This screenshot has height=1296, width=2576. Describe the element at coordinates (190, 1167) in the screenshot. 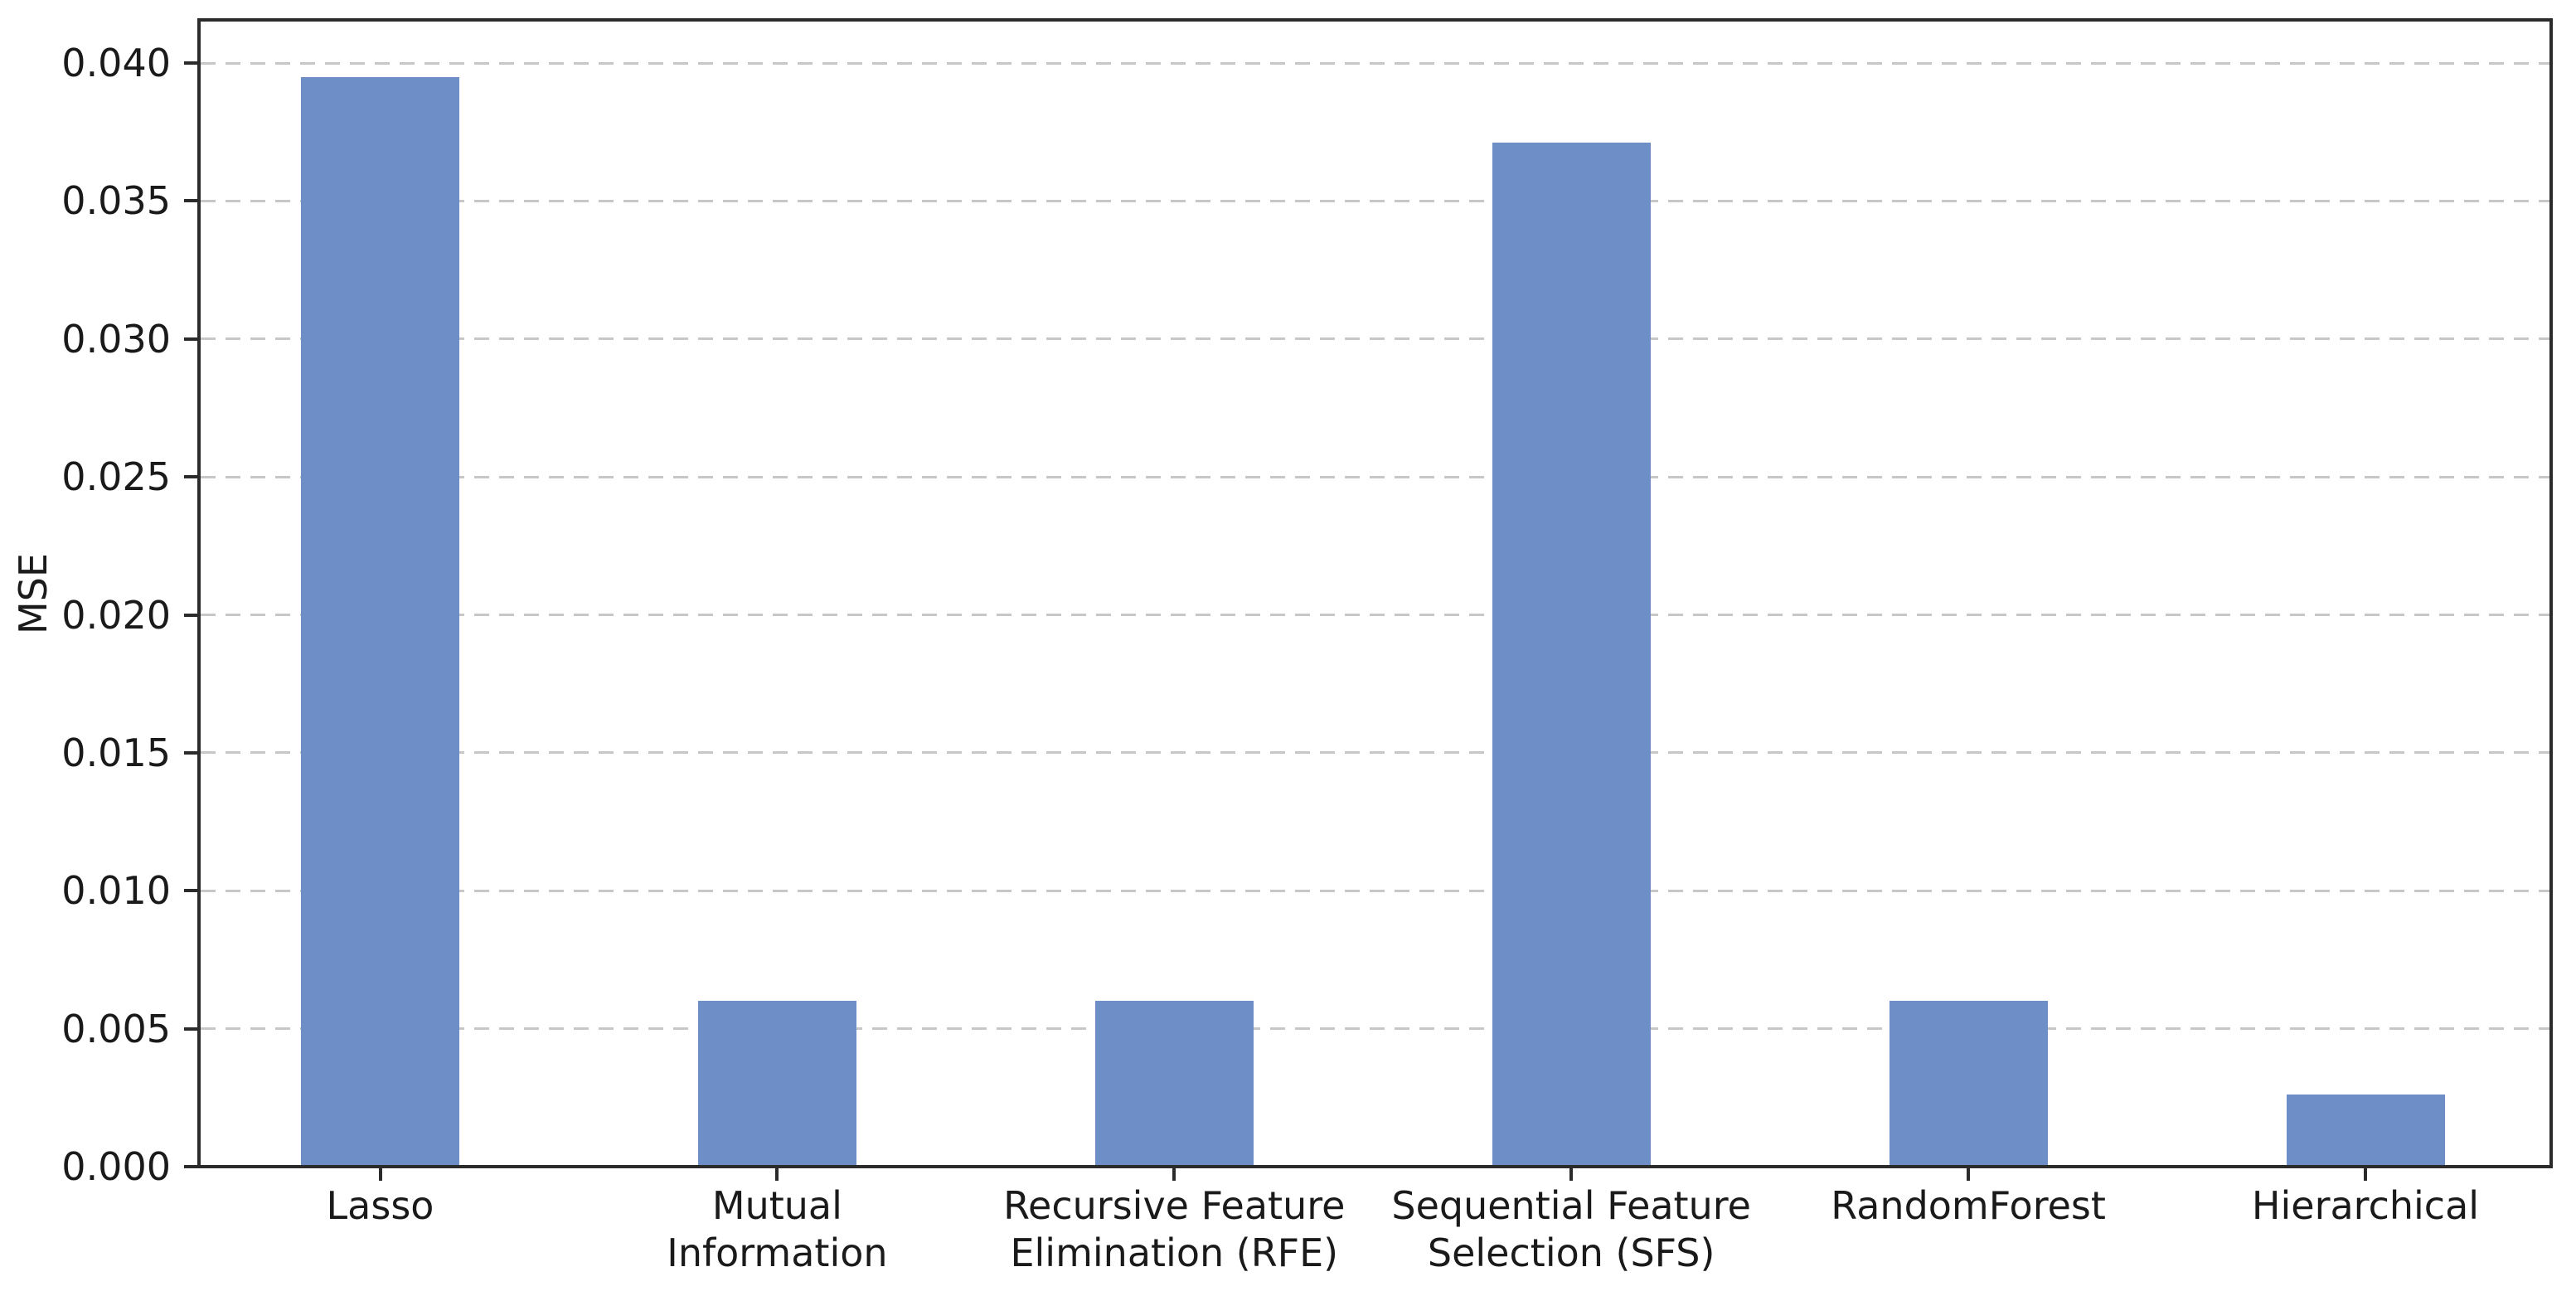

I see `y-tick-mark-0.000` at that location.